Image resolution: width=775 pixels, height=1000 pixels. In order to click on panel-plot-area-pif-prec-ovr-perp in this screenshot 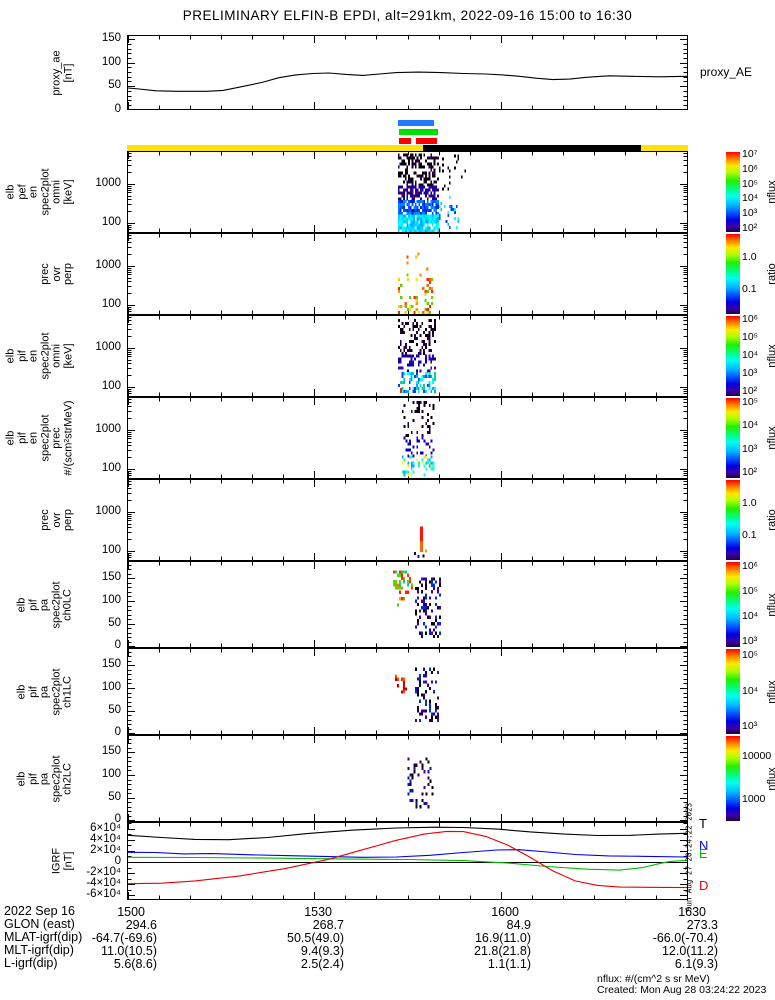, I will do `click(407, 520)`.